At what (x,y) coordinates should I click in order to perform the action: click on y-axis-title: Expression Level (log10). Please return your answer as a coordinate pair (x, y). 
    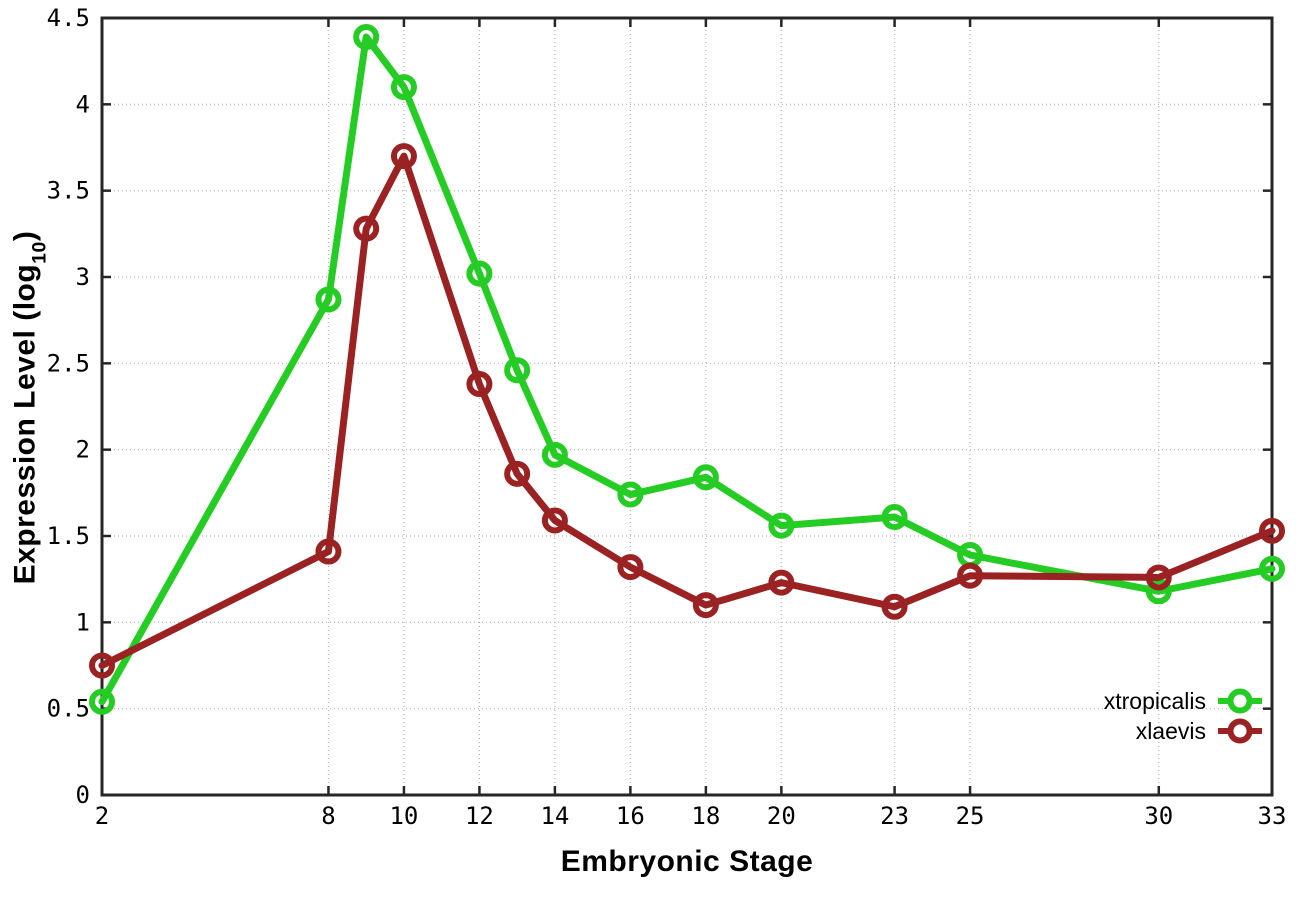
    Looking at the image, I should click on (29, 408).